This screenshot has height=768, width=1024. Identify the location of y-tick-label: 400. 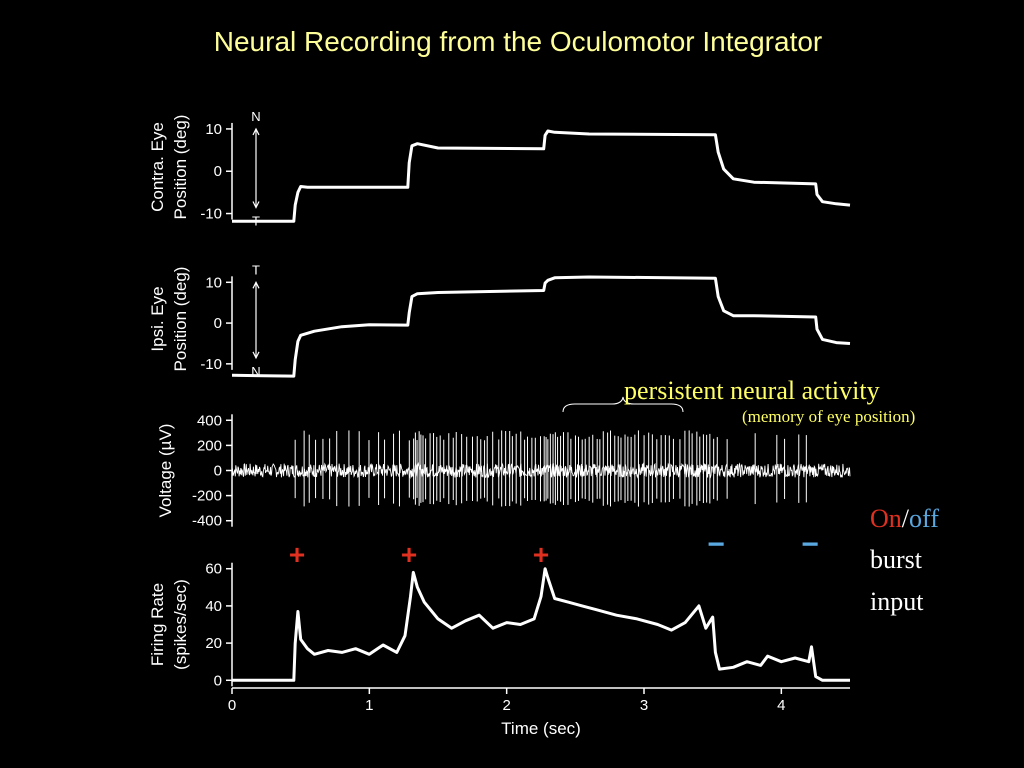
(209, 420).